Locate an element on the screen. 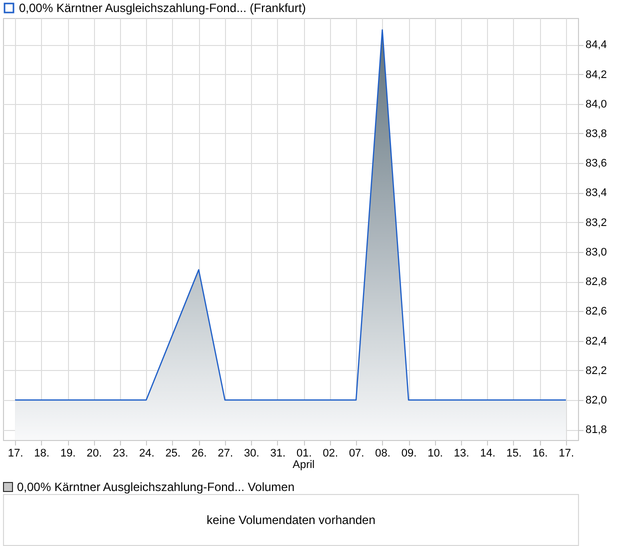 The image size is (620, 546). x-tick-label: 30. is located at coordinates (252, 454).